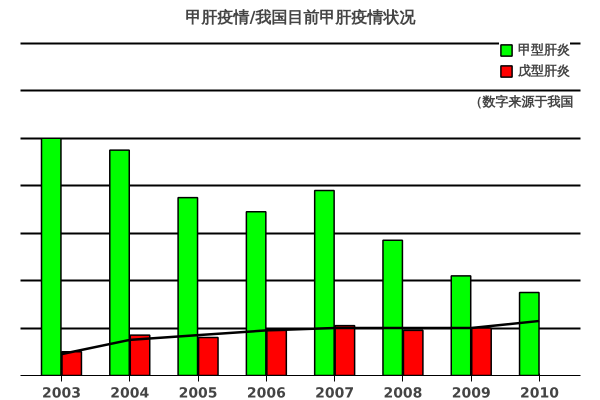 The width and height of the screenshot is (600, 400). Describe the element at coordinates (402, 393) in the screenshot. I see `x-tick-label: 2008` at that location.